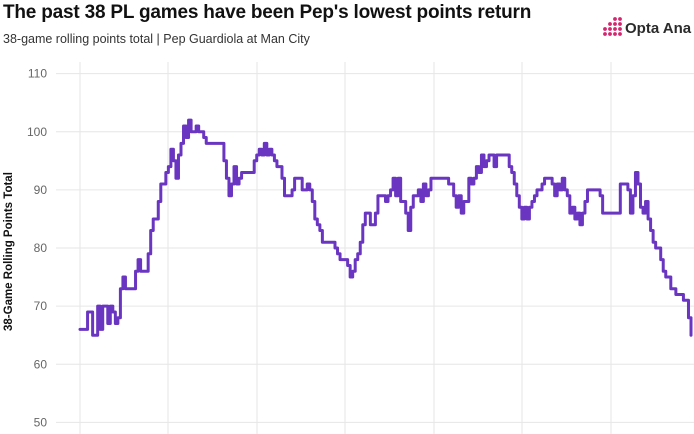 Image resolution: width=694 pixels, height=434 pixels. What do you see at coordinates (41, 248) in the screenshot?
I see `y-tick-label: 80` at bounding box center [41, 248].